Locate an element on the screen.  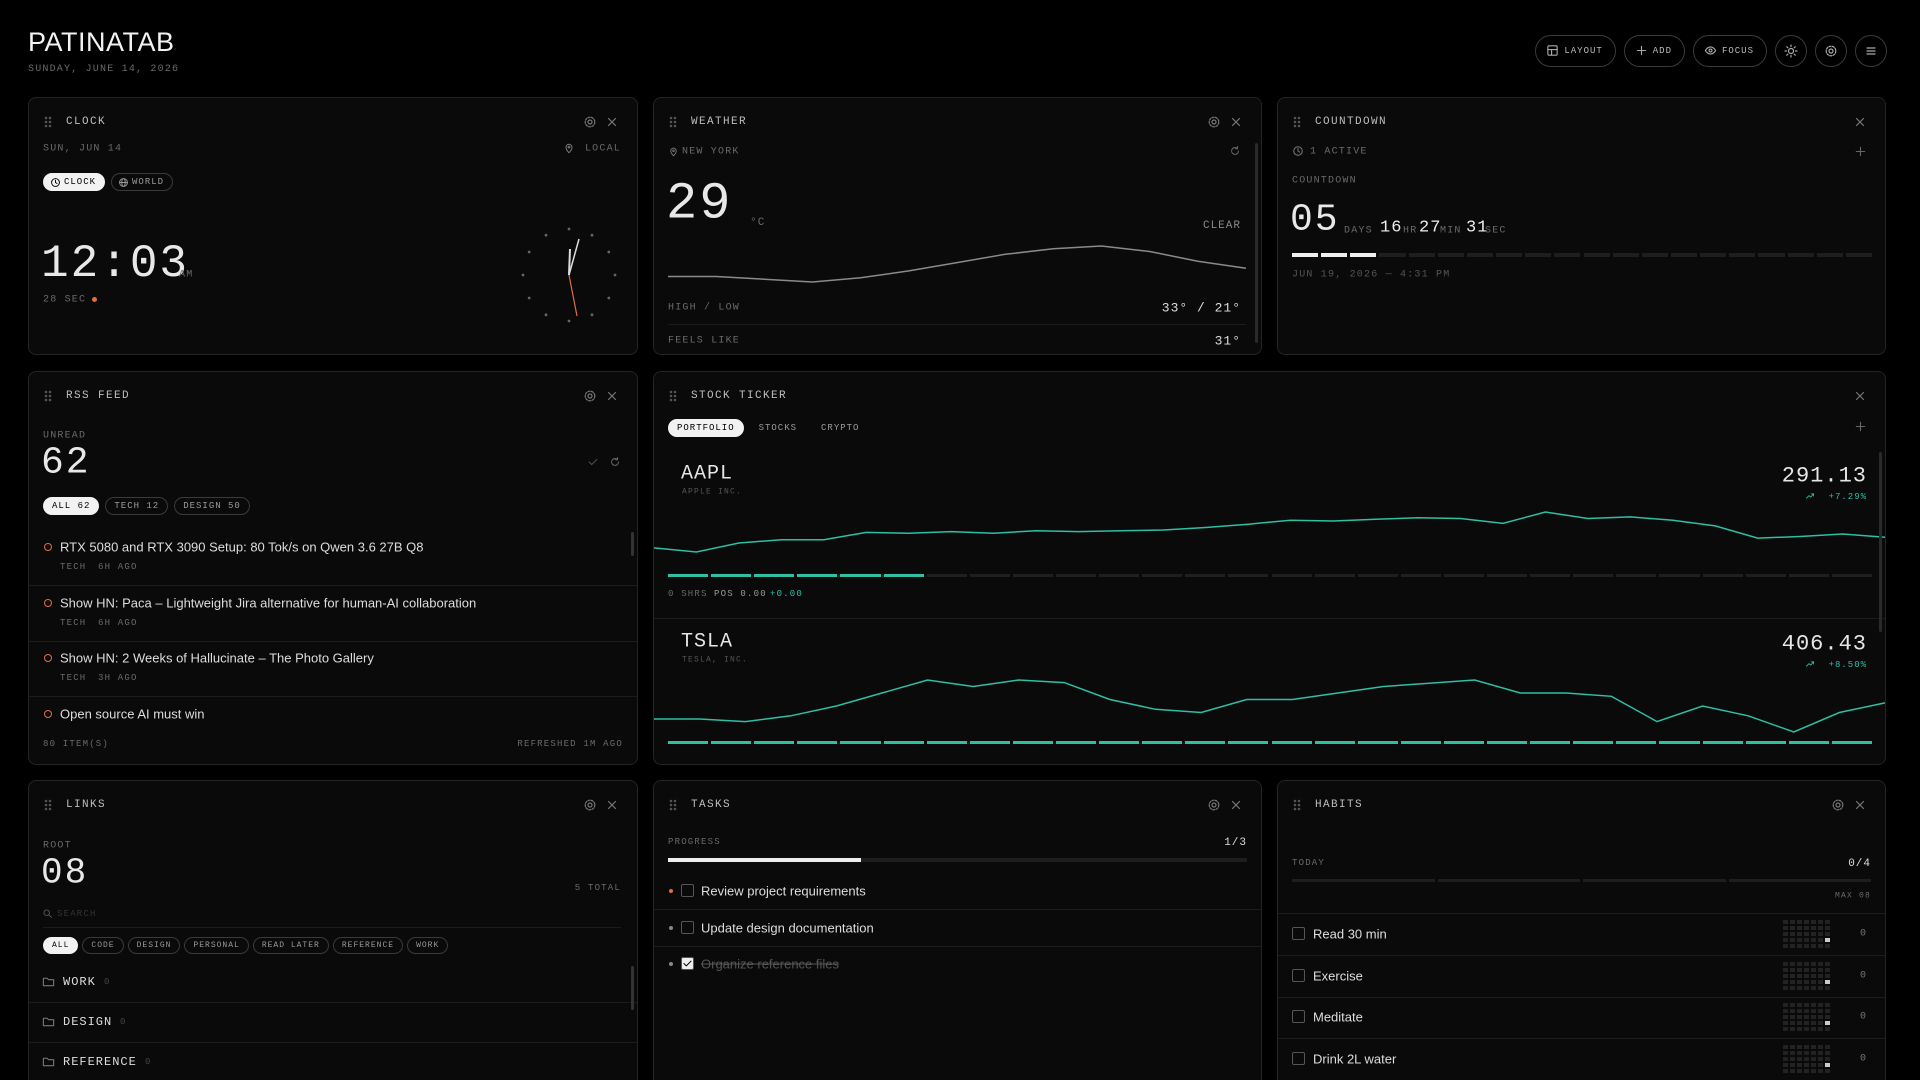
stock-tab: PORTFOLIO is located at coordinates (706, 428).